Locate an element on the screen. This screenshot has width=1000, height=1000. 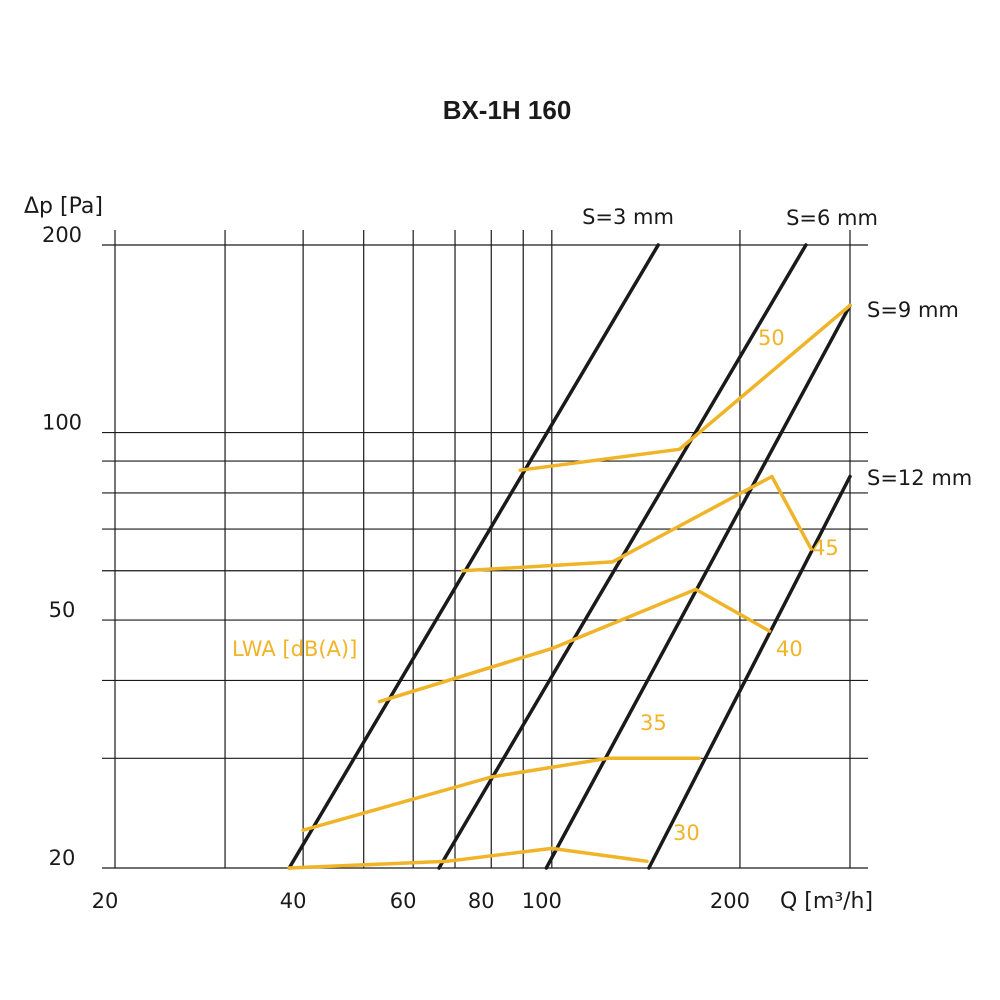
noise-level-label: 45 is located at coordinates (825, 548).